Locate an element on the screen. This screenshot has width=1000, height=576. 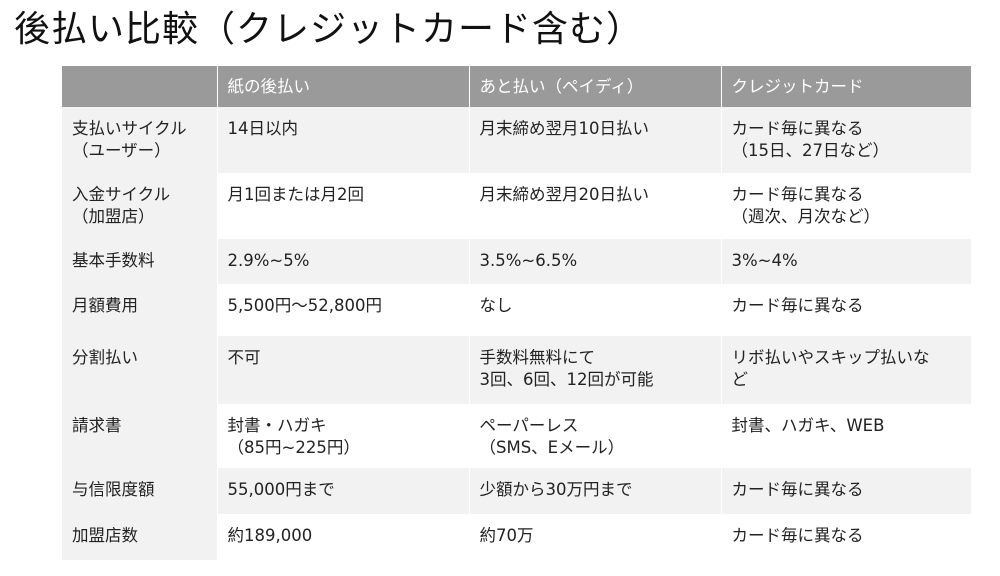
table-cell: 封書、ハガキ、WEB is located at coordinates (845, 436).